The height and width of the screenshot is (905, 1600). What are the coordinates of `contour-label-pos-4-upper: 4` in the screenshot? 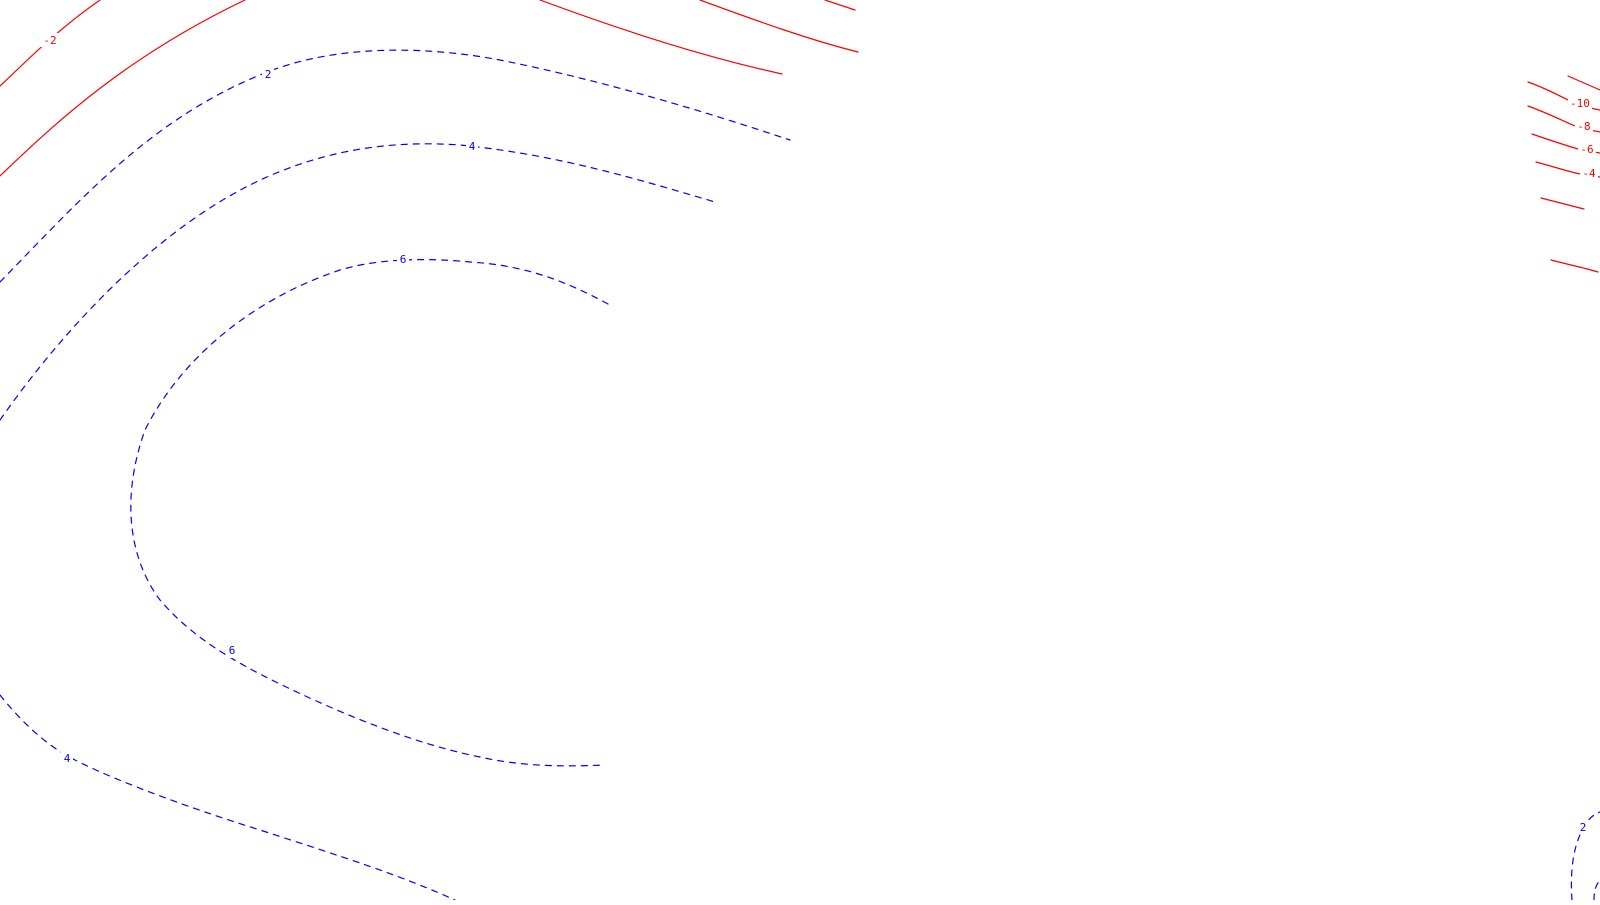 It's located at (472, 146).